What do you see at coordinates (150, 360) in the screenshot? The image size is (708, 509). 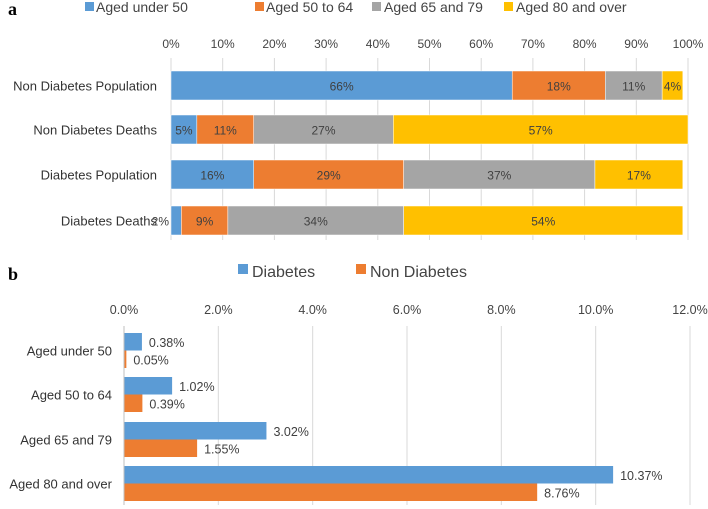 I see `datalabel-b-0-1: 0.05%` at bounding box center [150, 360].